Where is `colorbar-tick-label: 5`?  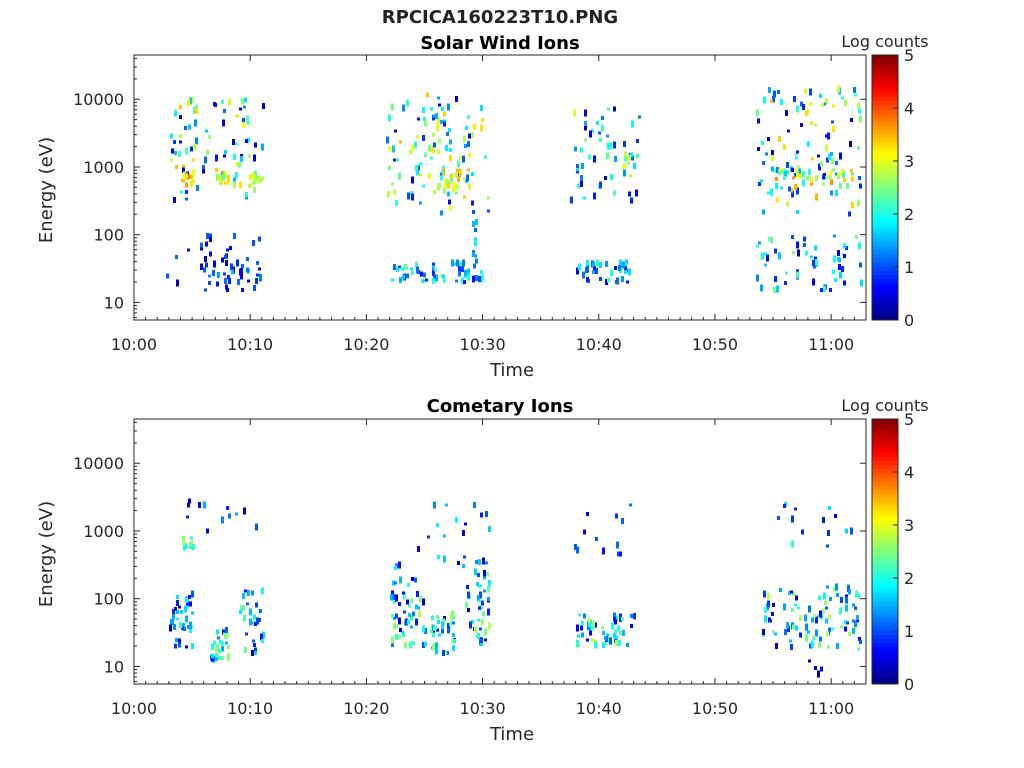 colorbar-tick-label: 5 is located at coordinates (909, 419).